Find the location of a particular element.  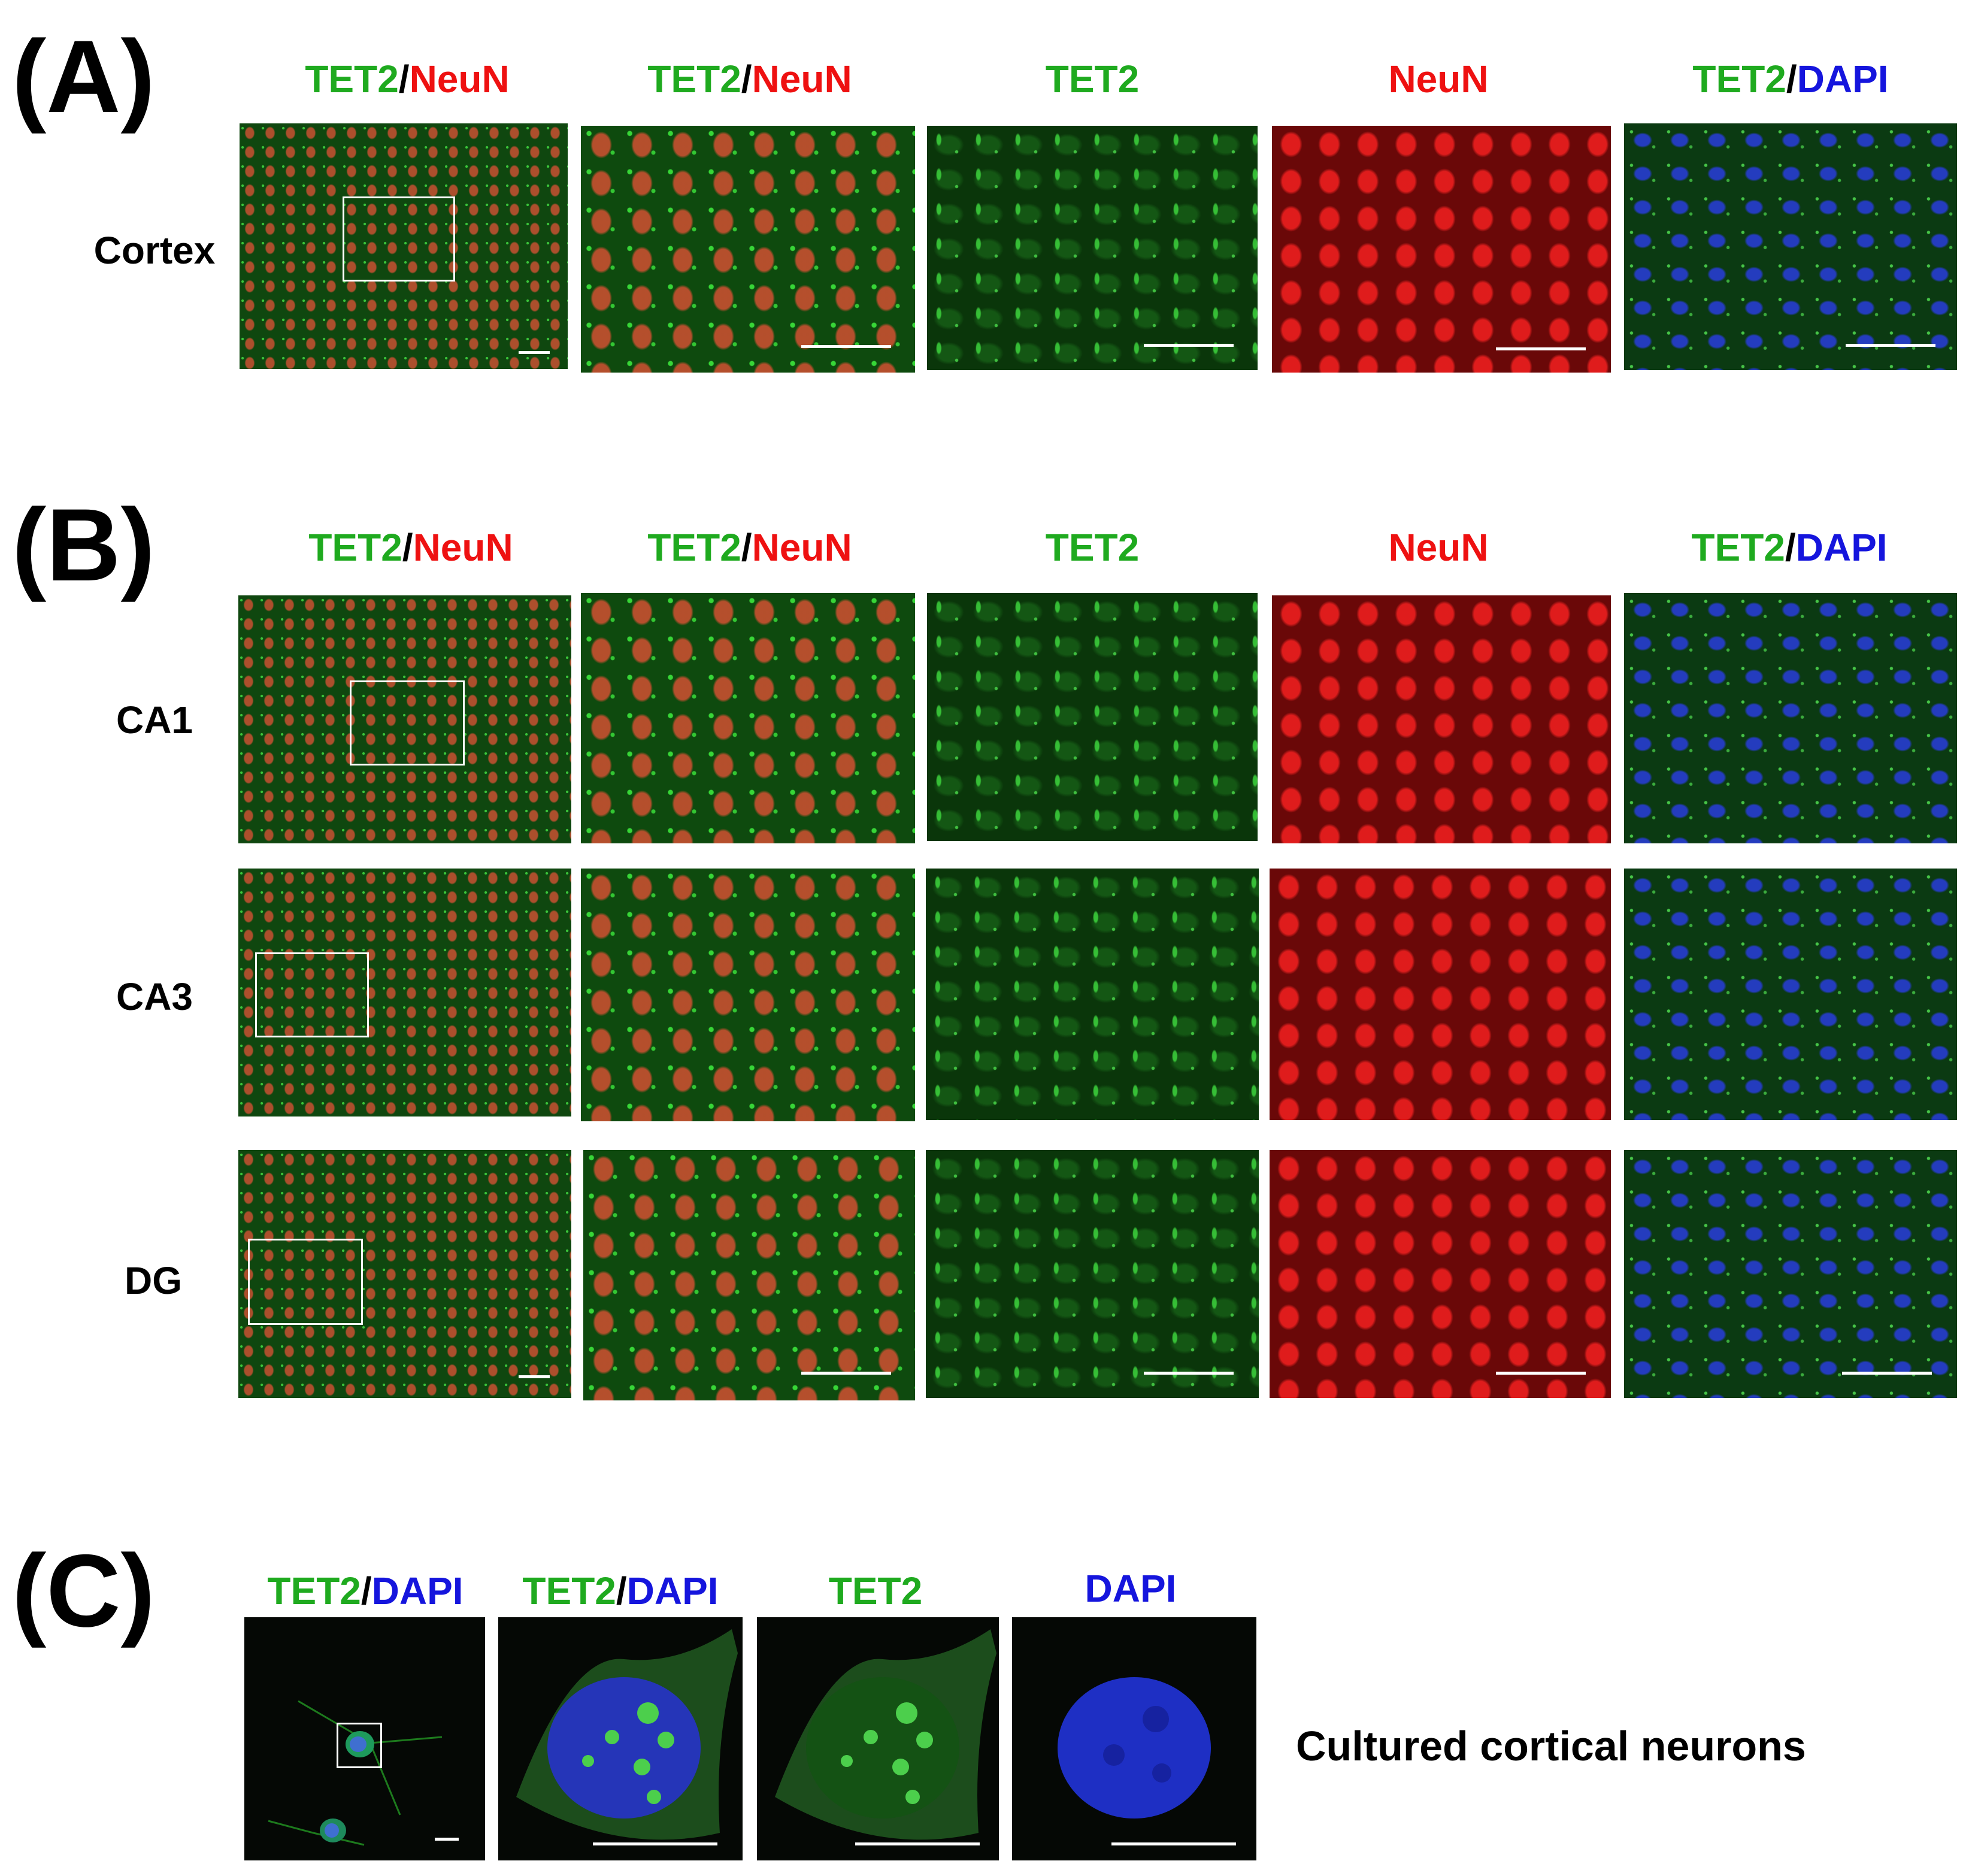

panel-b-letter: (B) is located at coordinates (84, 545).